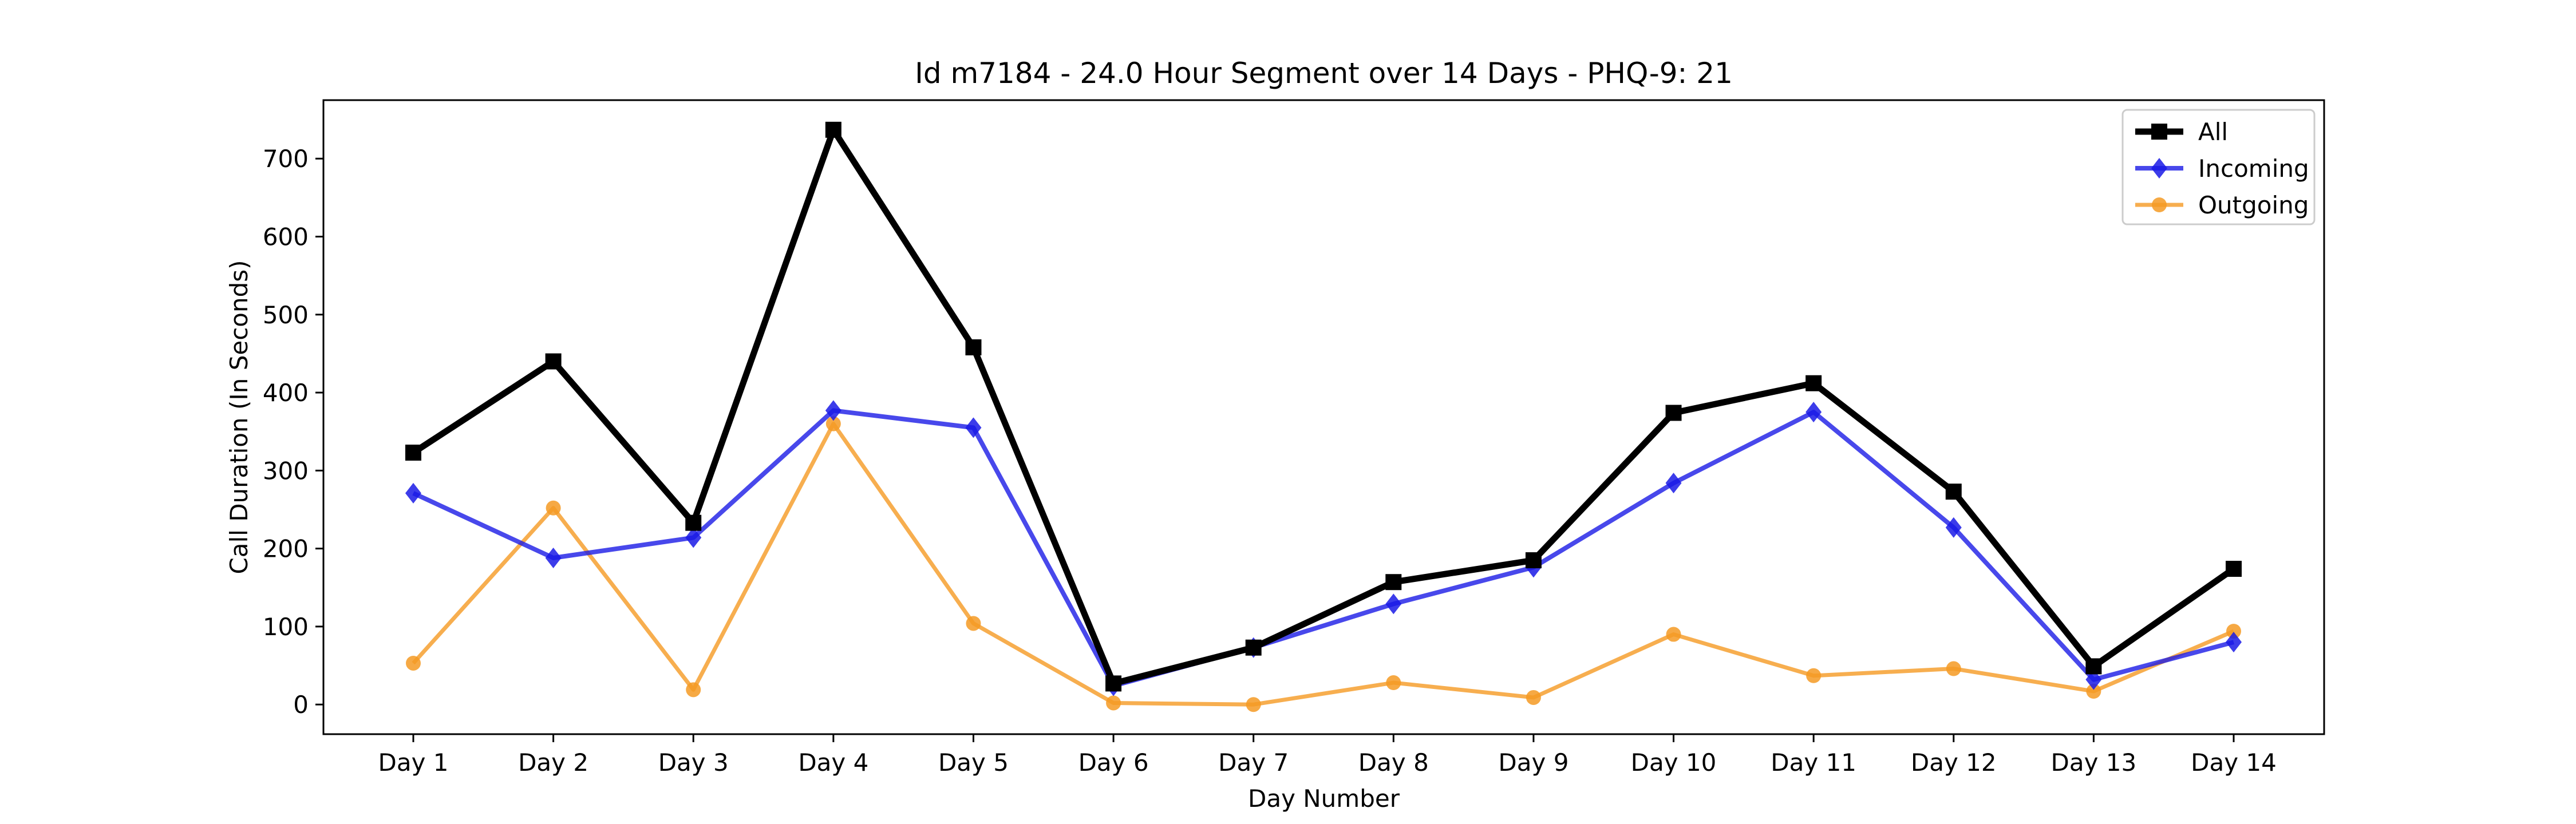  What do you see at coordinates (2094, 762) in the screenshot?
I see `x-tick-label: Day 13` at bounding box center [2094, 762].